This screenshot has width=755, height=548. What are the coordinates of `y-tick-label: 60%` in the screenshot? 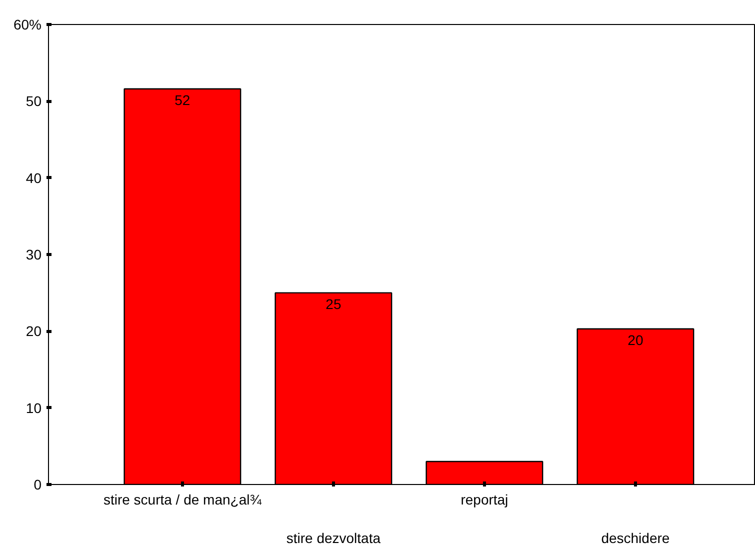 It's located at (27, 24).